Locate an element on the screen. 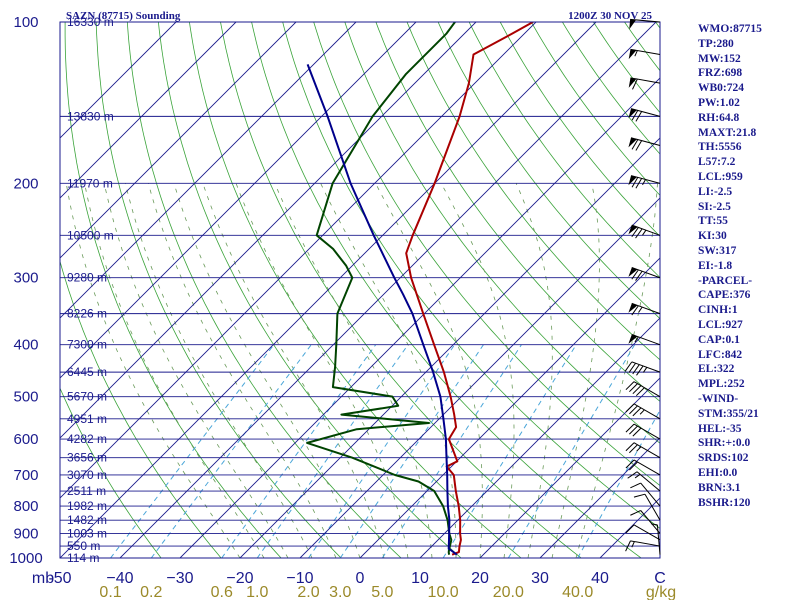 Image resolution: width=800 pixels, height=600 pixels. pressure-tick-label: 500 is located at coordinates (25, 397).